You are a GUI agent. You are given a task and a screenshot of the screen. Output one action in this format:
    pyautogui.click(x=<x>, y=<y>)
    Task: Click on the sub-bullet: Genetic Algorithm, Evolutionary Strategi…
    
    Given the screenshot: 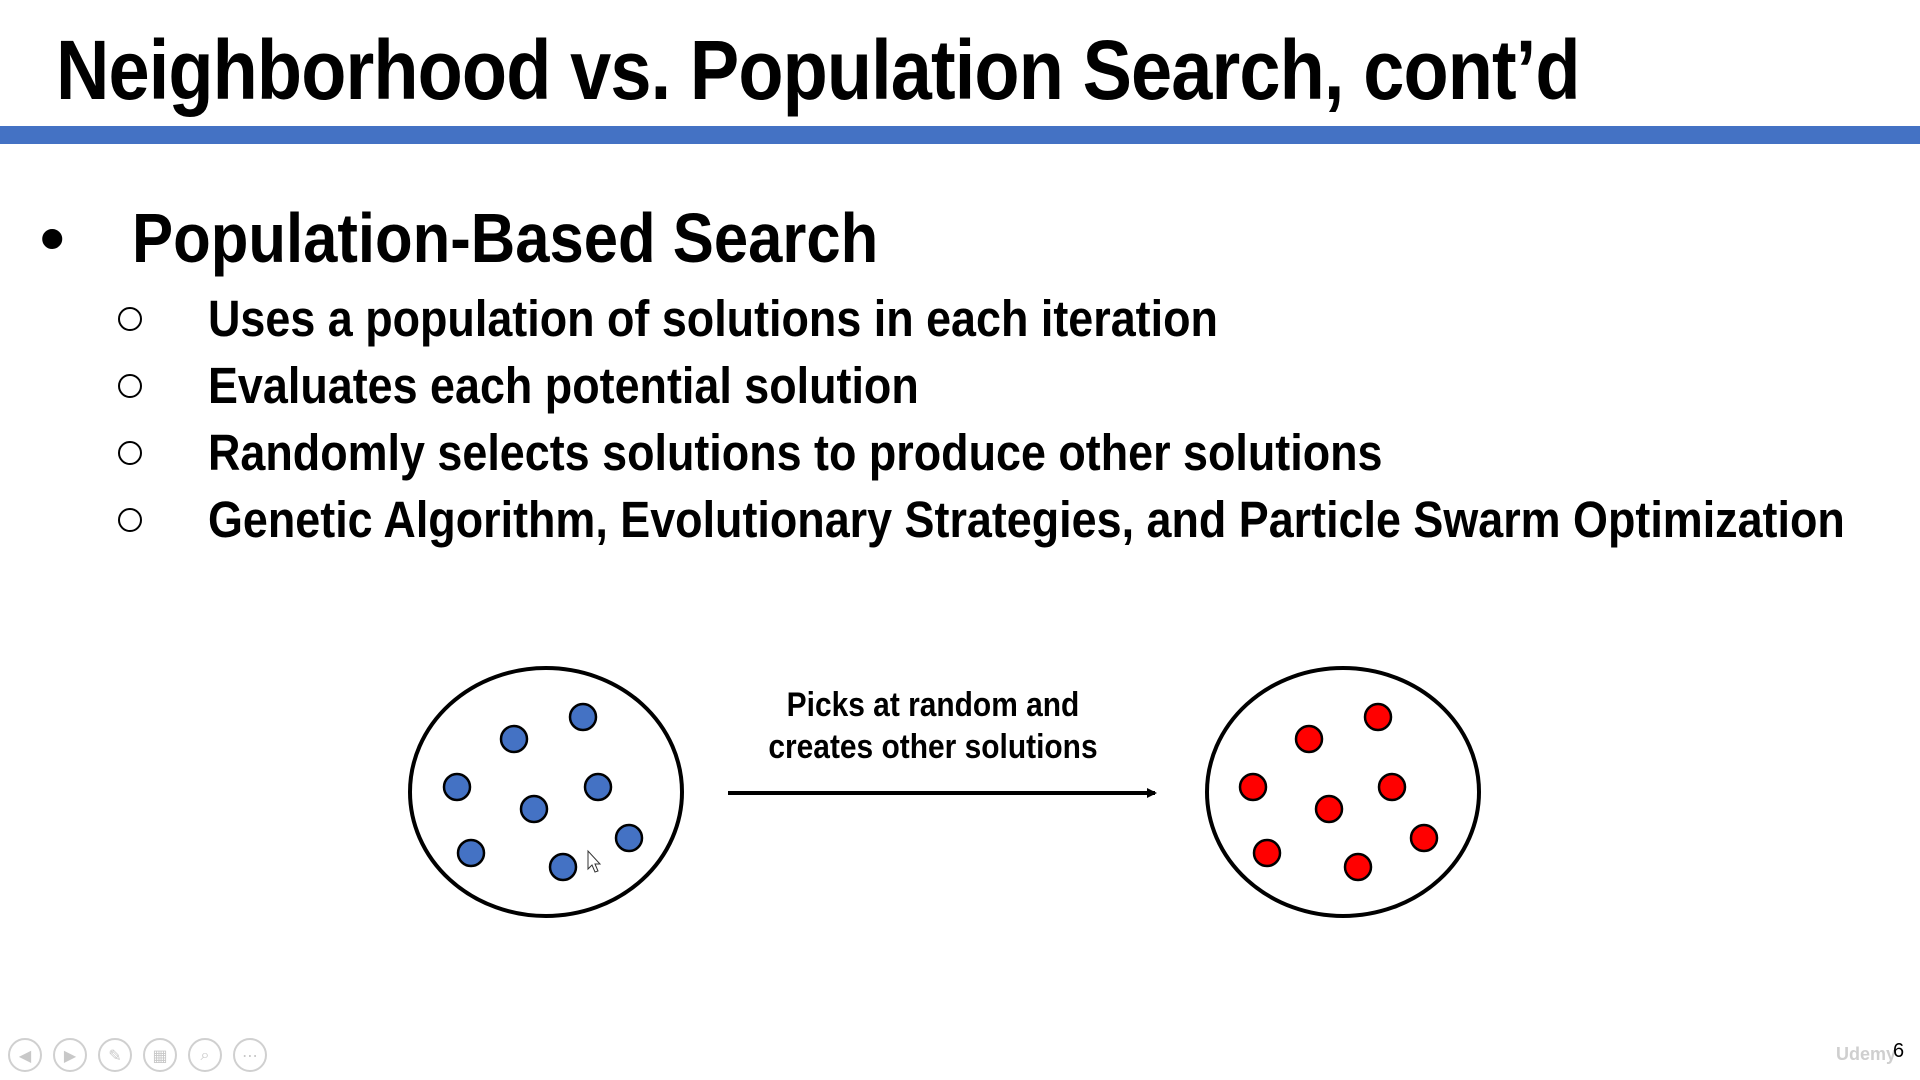 What is the action you would take?
    pyautogui.click(x=1016, y=519)
    